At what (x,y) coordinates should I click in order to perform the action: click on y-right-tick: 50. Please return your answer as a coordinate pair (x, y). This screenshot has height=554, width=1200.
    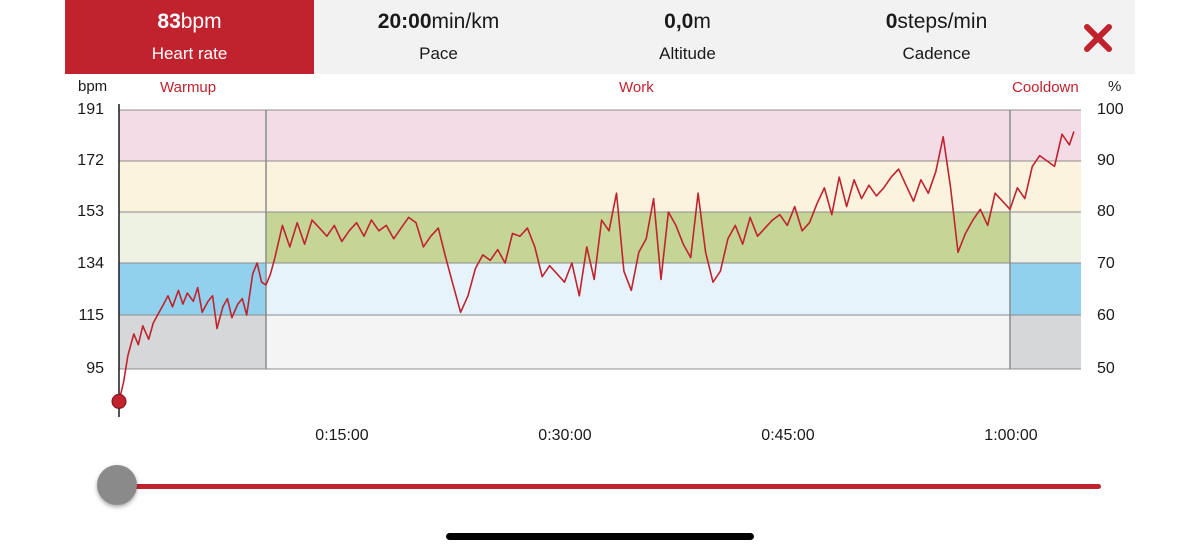
    Looking at the image, I should click on (1106, 368).